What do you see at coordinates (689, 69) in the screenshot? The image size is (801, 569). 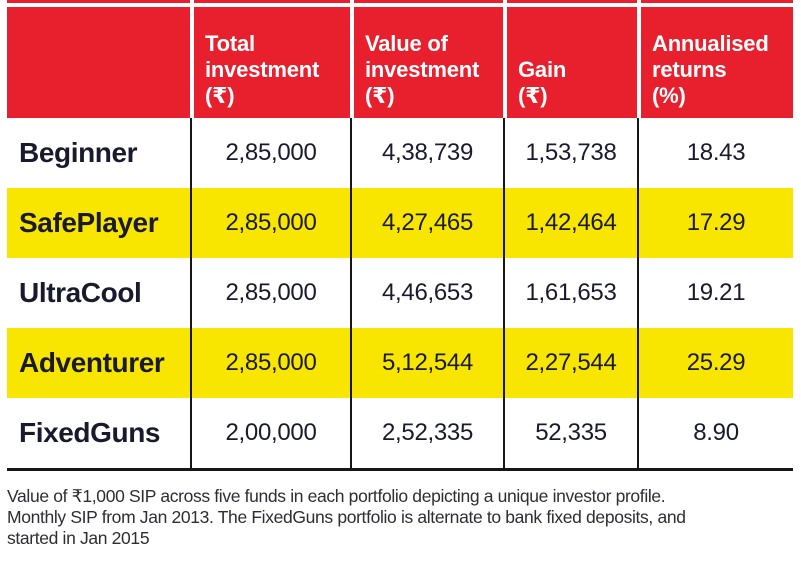 I see `header-line: returns` at bounding box center [689, 69].